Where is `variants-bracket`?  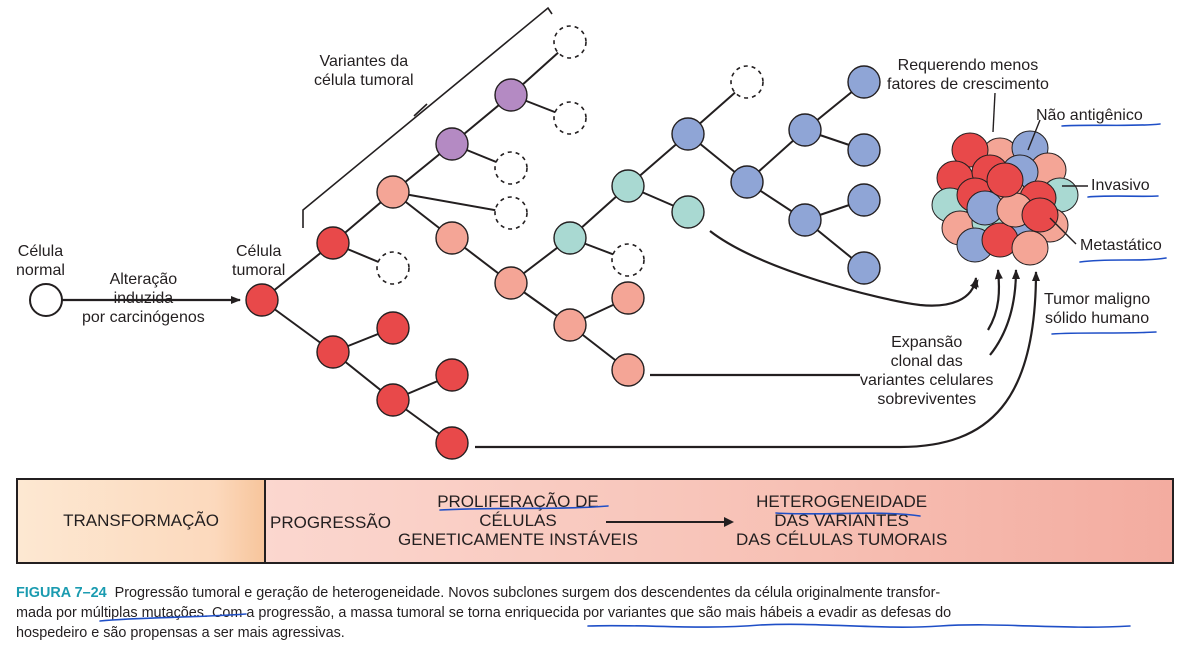 variants-bracket is located at coordinates (427, 117).